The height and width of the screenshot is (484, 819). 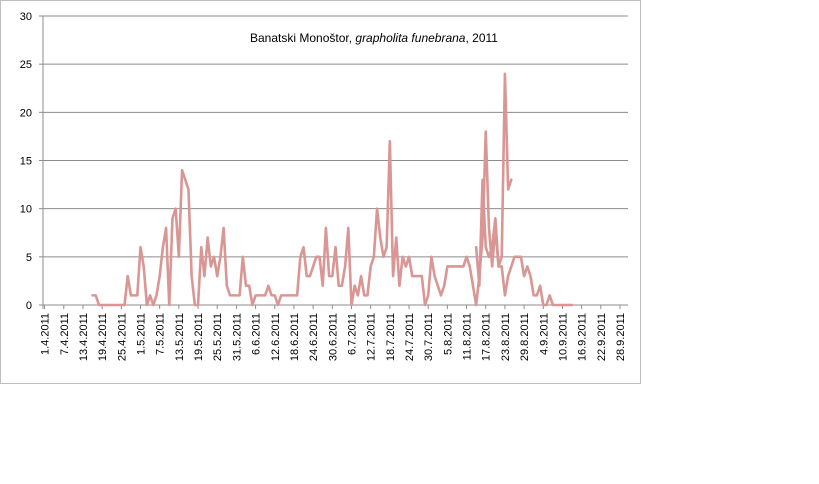 I want to click on x-tick-label: 1.5.2011, so click(x=142, y=334).